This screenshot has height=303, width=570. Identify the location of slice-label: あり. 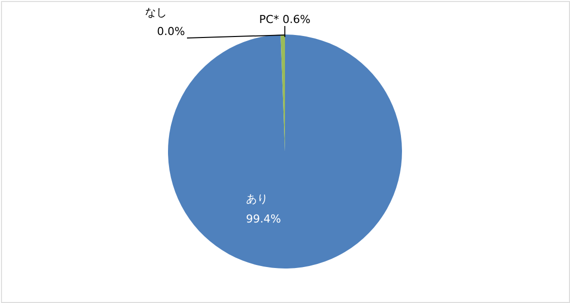
(257, 199).